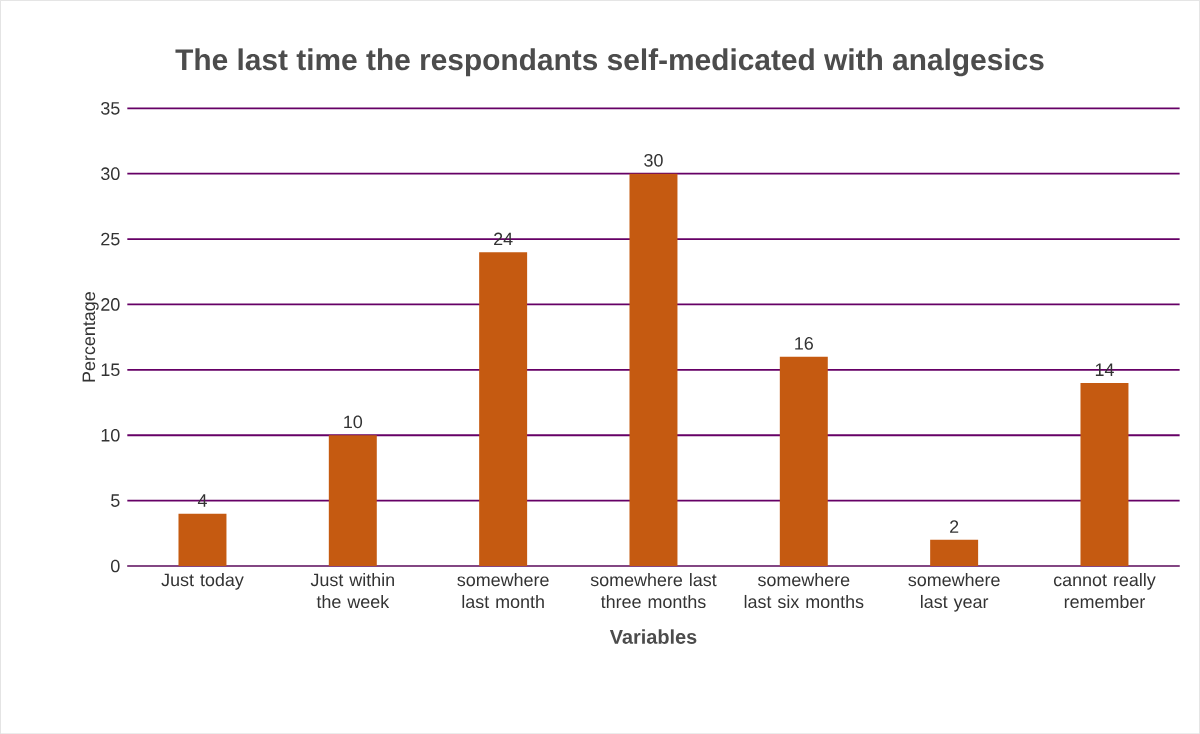  I want to click on x-tick-label: somewhere last month, so click(503, 590).